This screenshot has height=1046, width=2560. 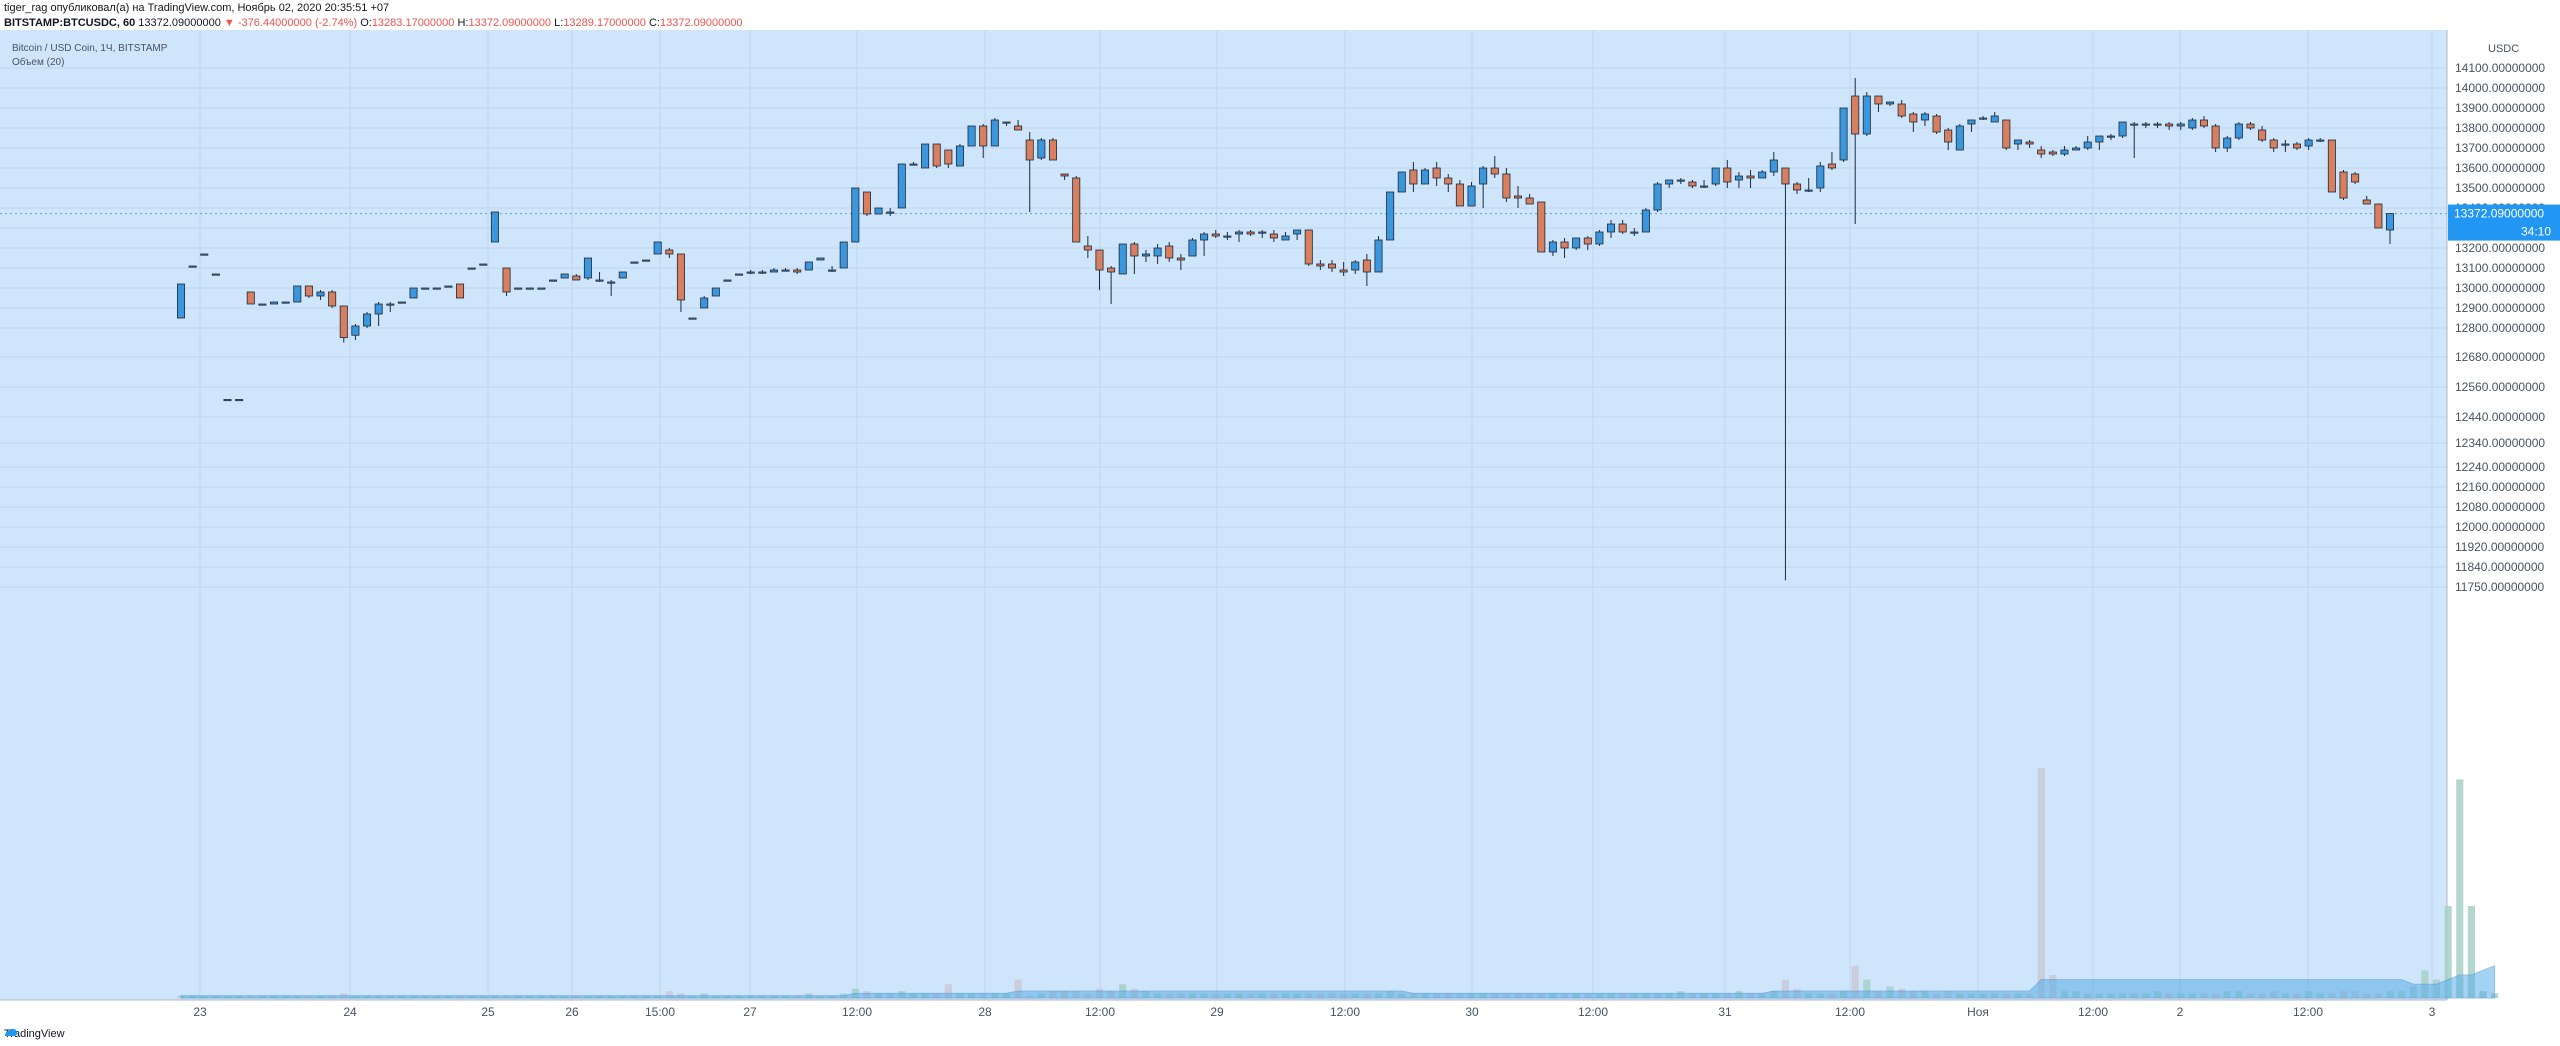 What do you see at coordinates (2500, 168) in the screenshot?
I see `price-tick-label: 13600.00000000` at bounding box center [2500, 168].